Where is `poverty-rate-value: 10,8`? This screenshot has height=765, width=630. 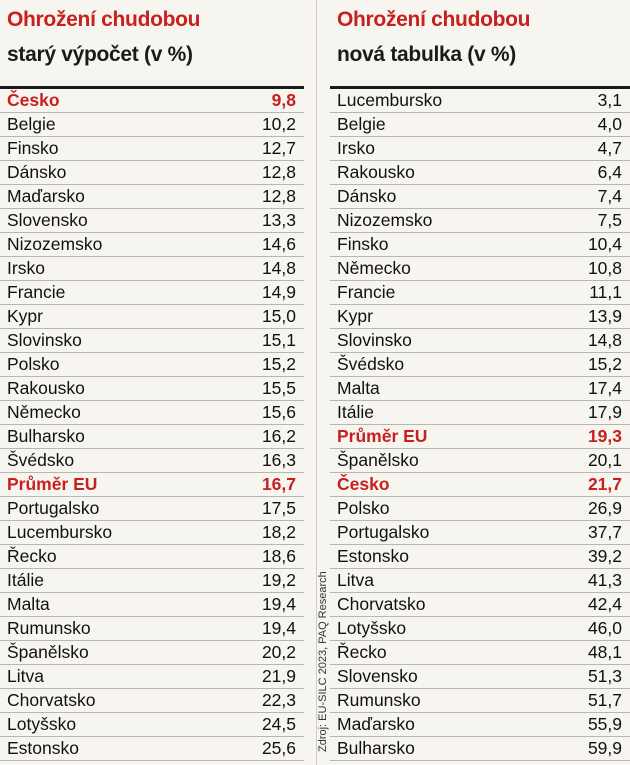
poverty-rate-value: 10,8 is located at coordinates (604, 268).